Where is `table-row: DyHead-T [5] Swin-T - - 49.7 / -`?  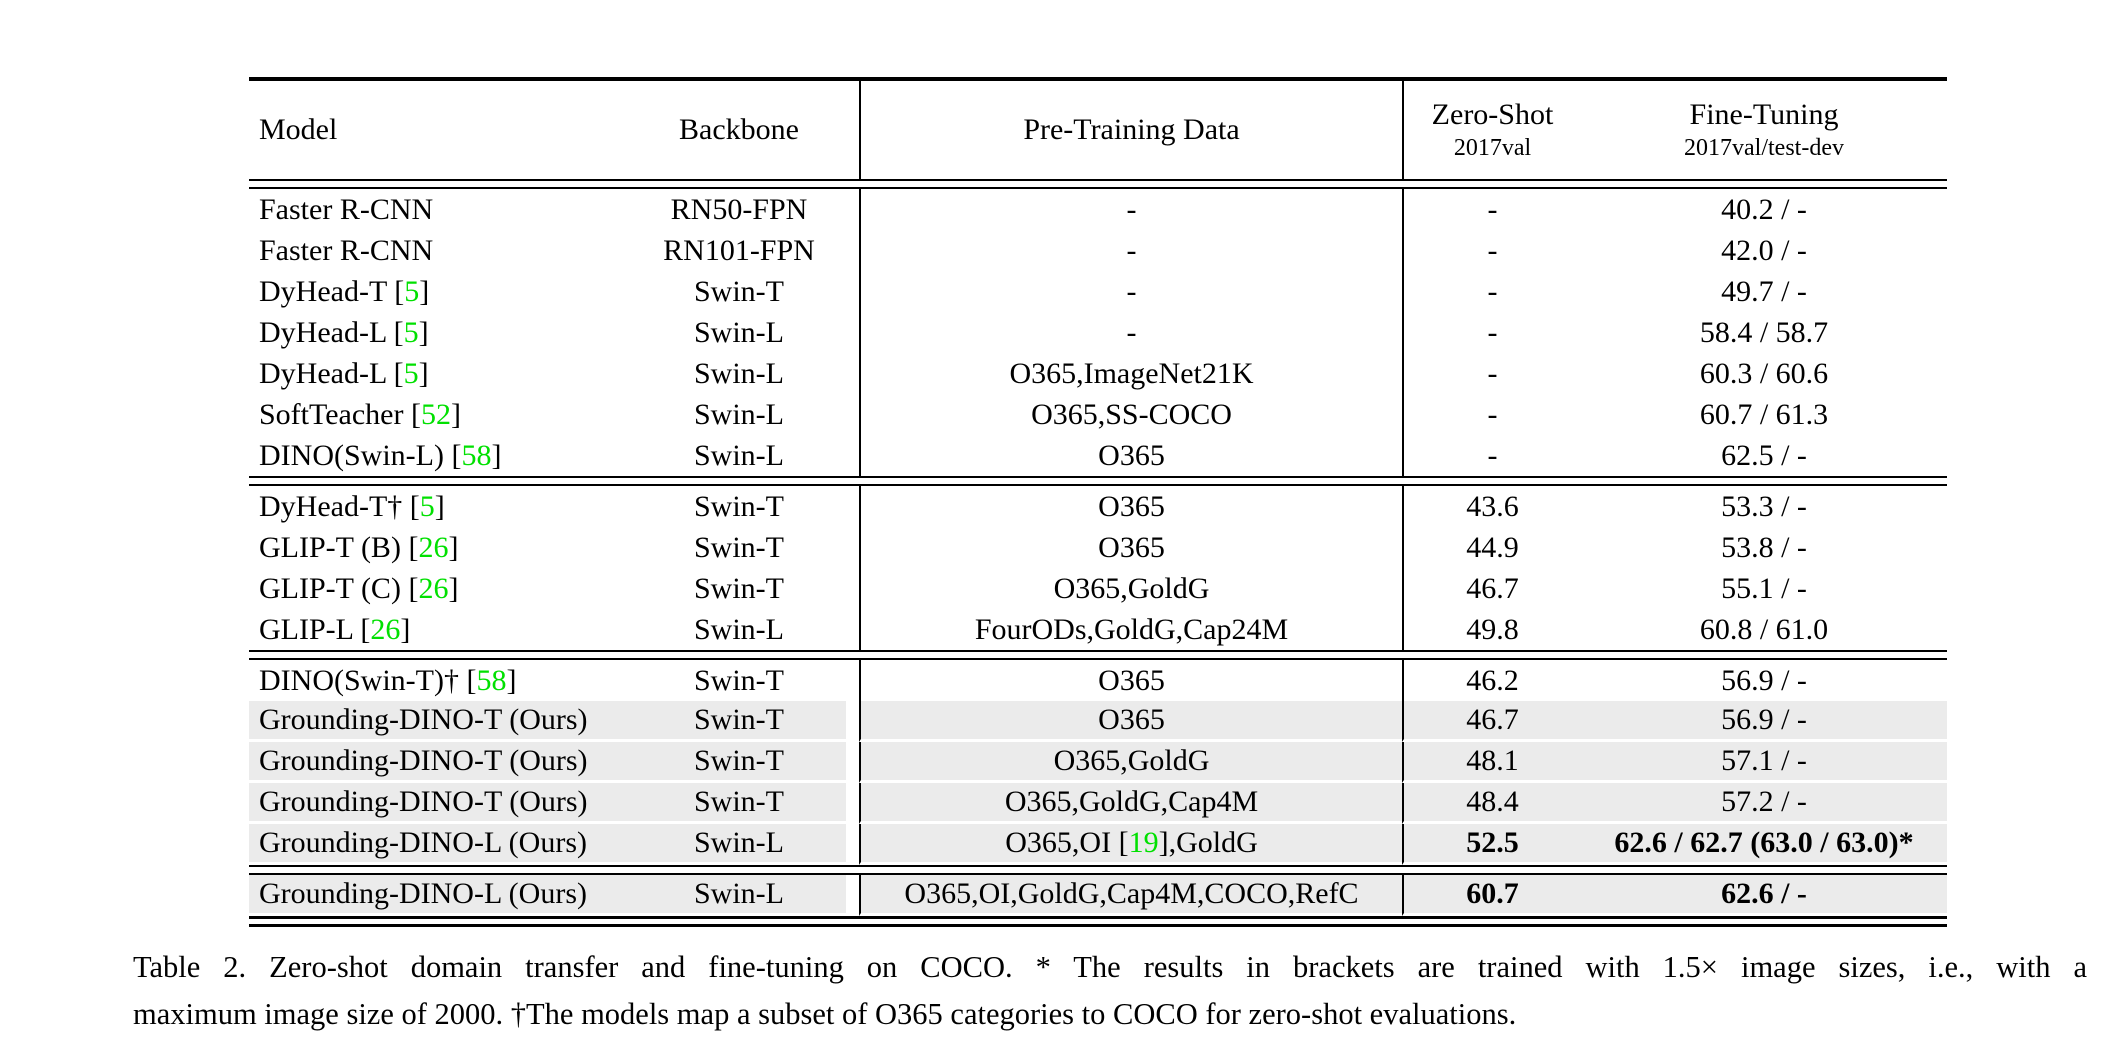 table-row: DyHead-T [5] Swin-T - - 49.7 / - is located at coordinates (1098, 291).